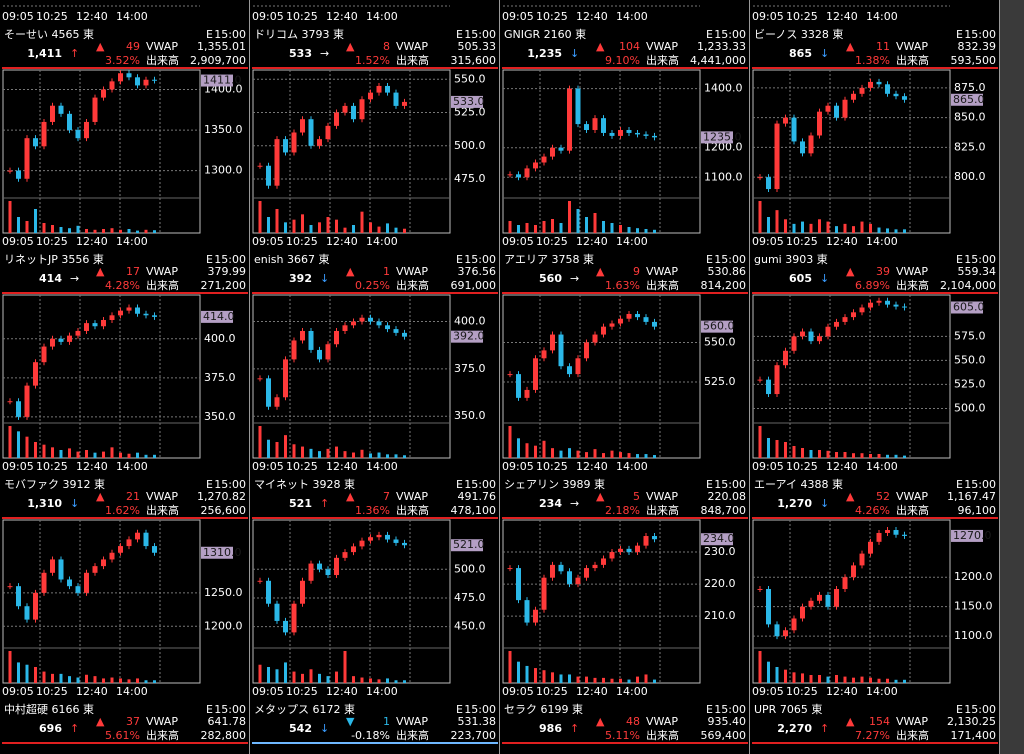 The height and width of the screenshot is (754, 1024). What do you see at coordinates (723, 88) in the screenshot?
I see `y-tick-label: 1400.0` at bounding box center [723, 88].